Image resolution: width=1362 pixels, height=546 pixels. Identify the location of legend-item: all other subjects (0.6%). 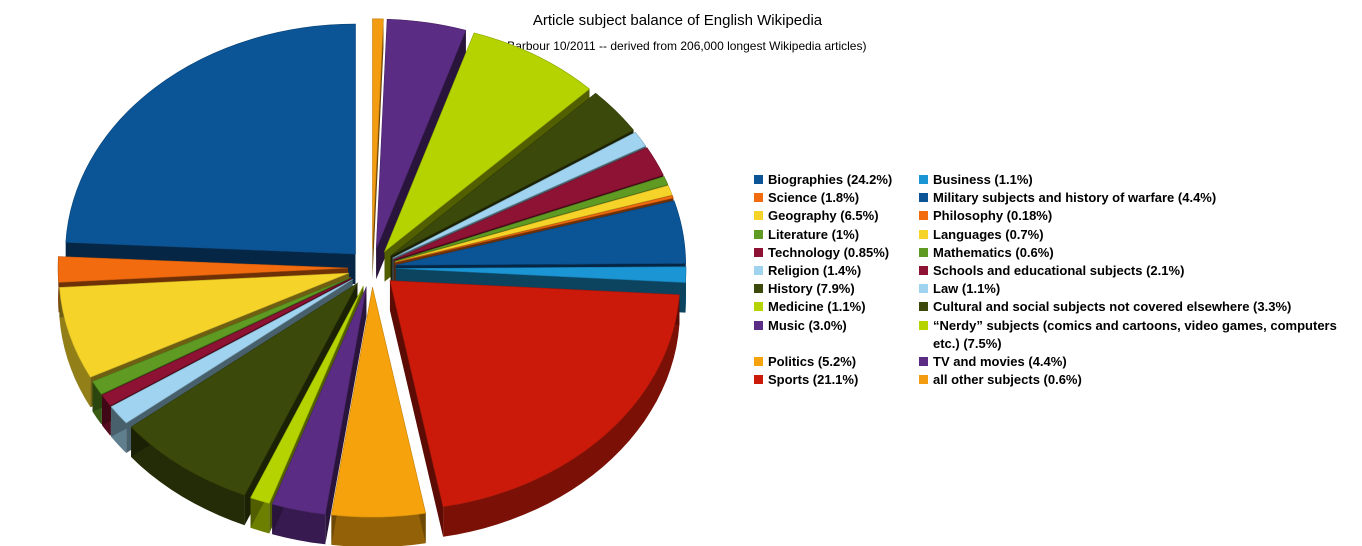
(1137, 380).